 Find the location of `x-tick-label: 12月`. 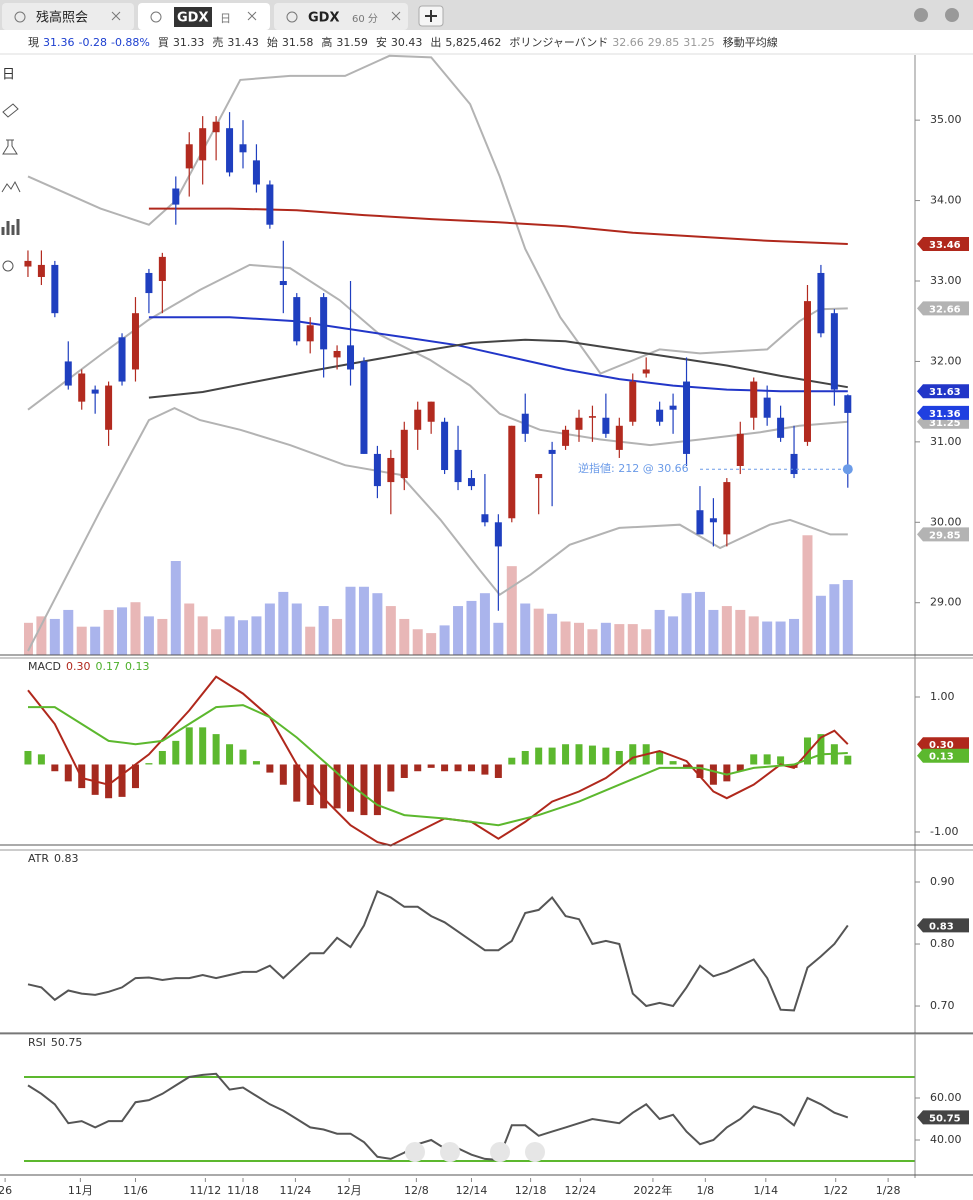

x-tick-label: 12月 is located at coordinates (349, 1190).